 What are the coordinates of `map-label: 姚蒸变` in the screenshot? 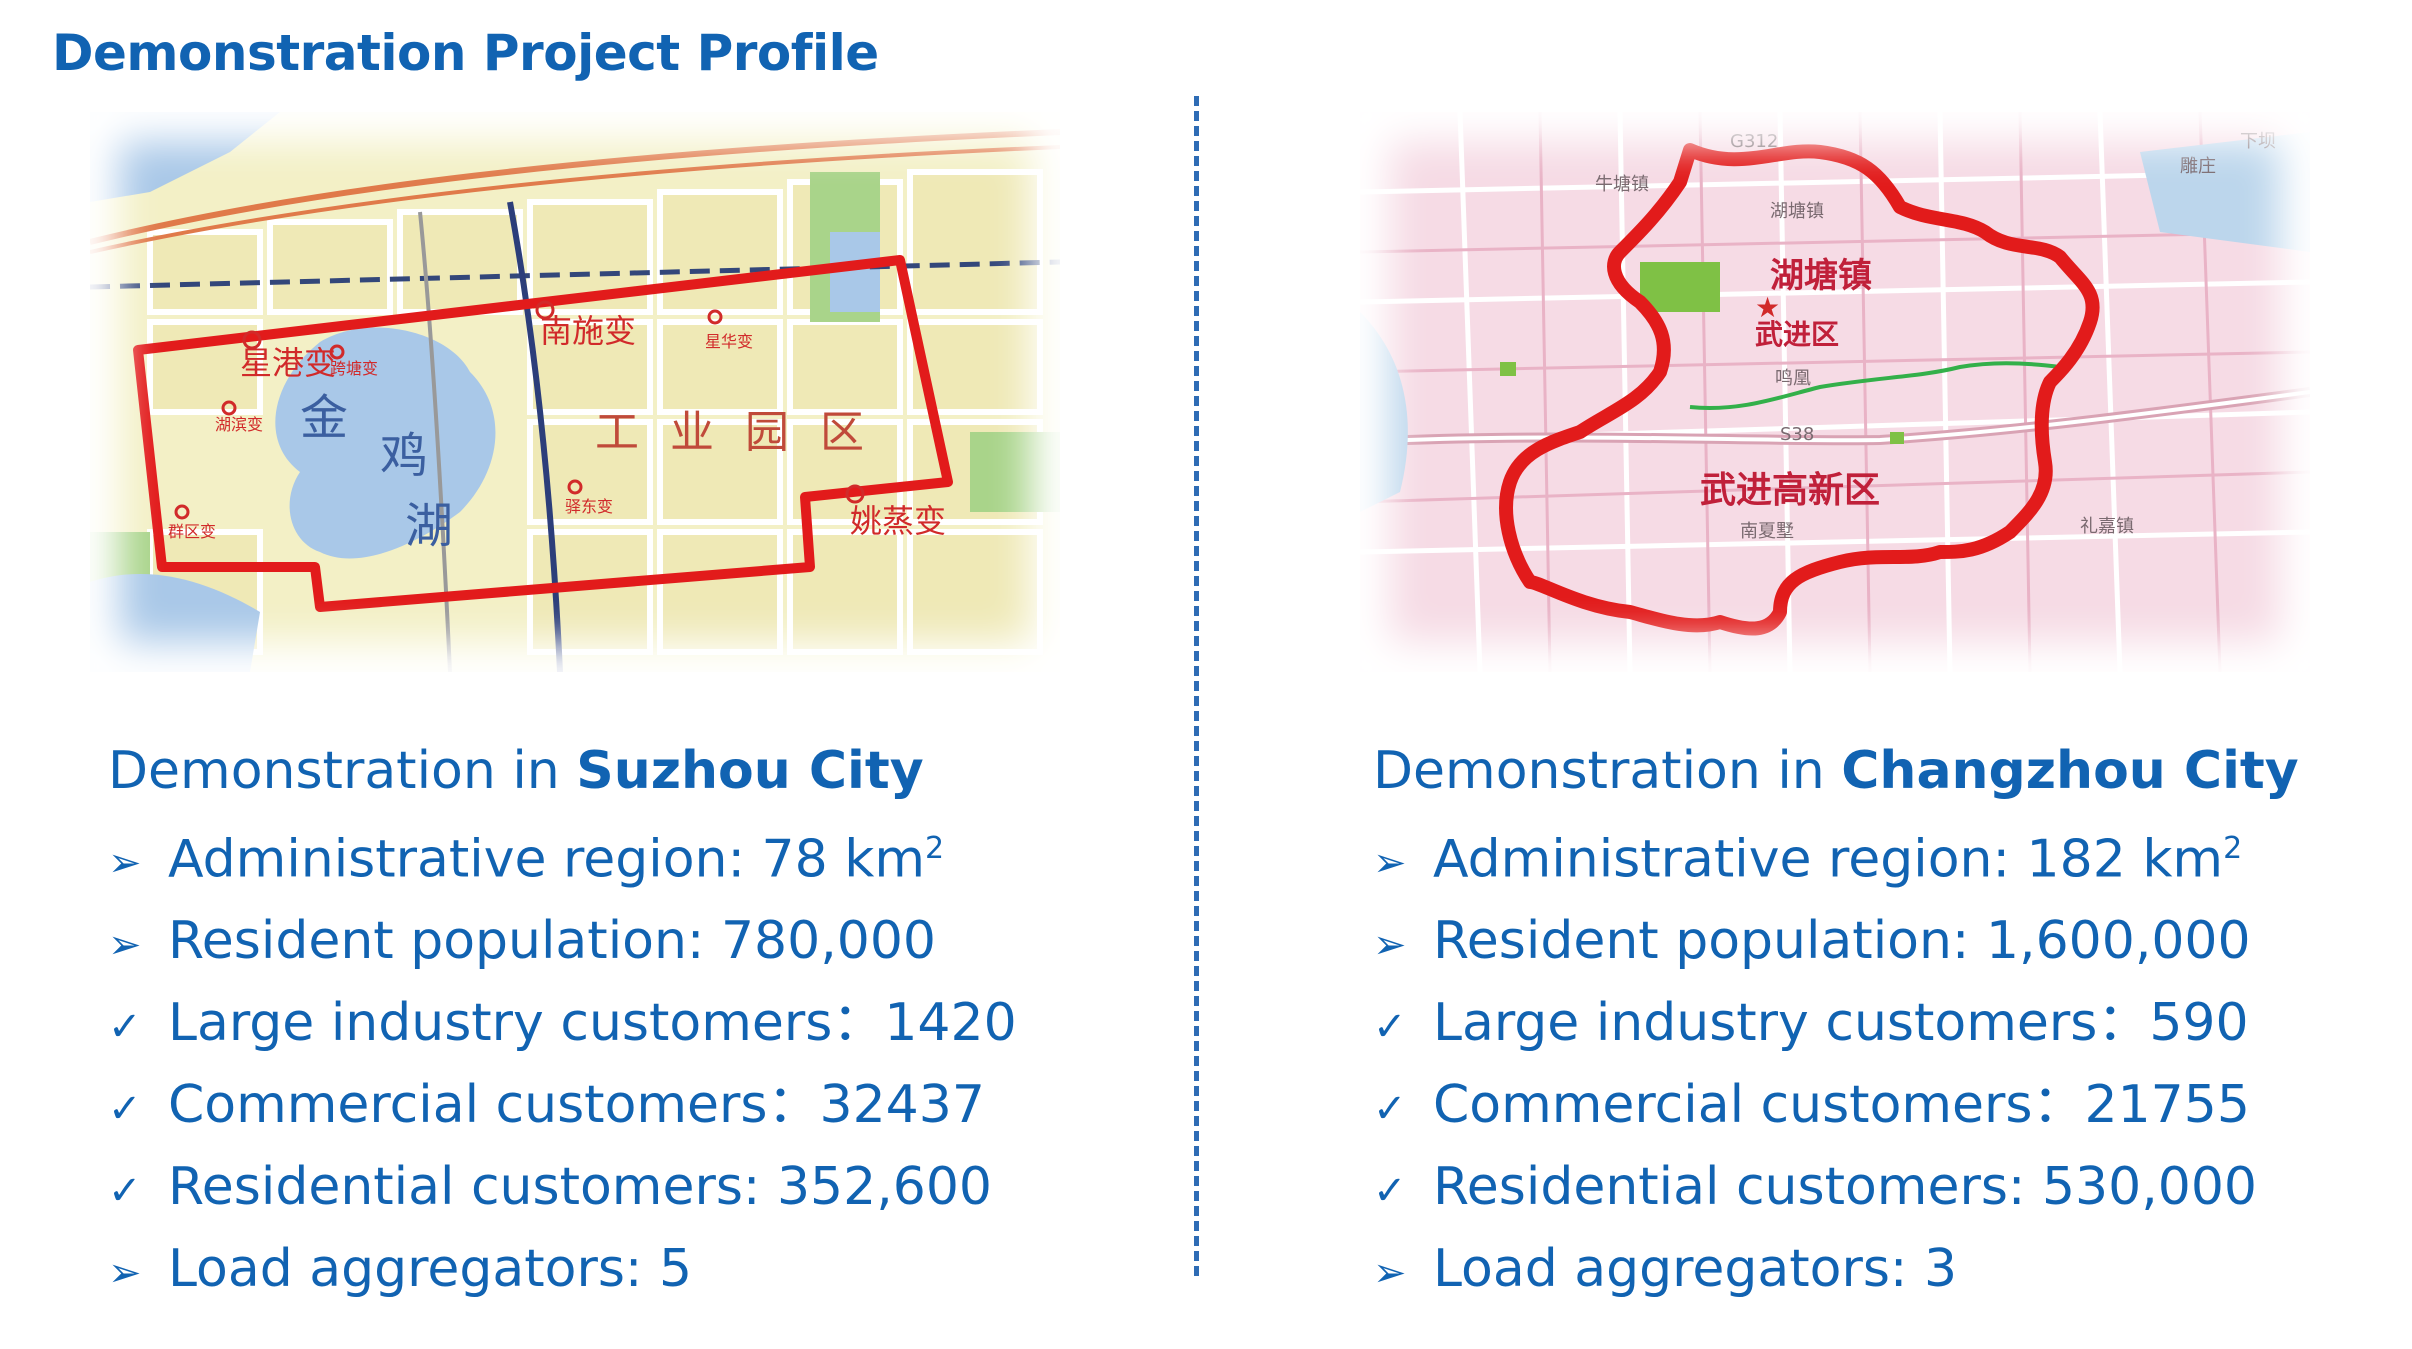 It's located at (898, 521).